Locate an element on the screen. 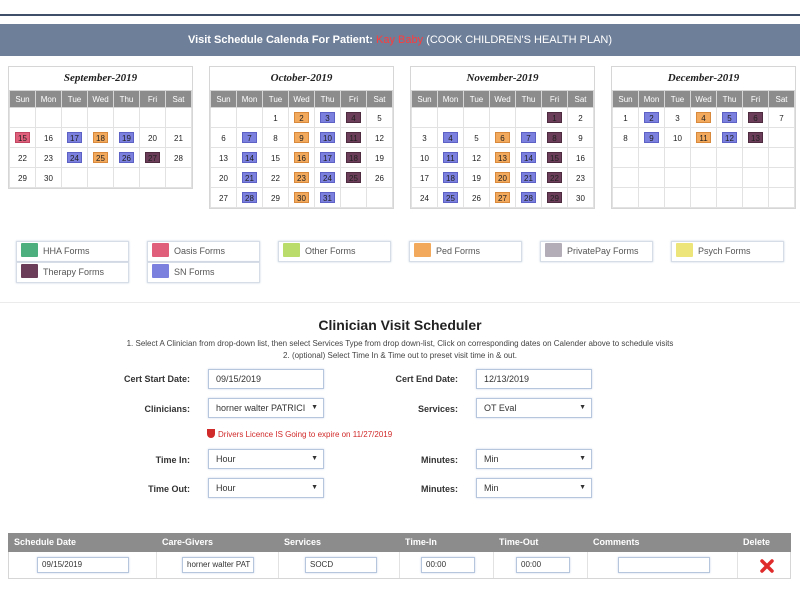  calendar-day: 1 is located at coordinates (275, 118).